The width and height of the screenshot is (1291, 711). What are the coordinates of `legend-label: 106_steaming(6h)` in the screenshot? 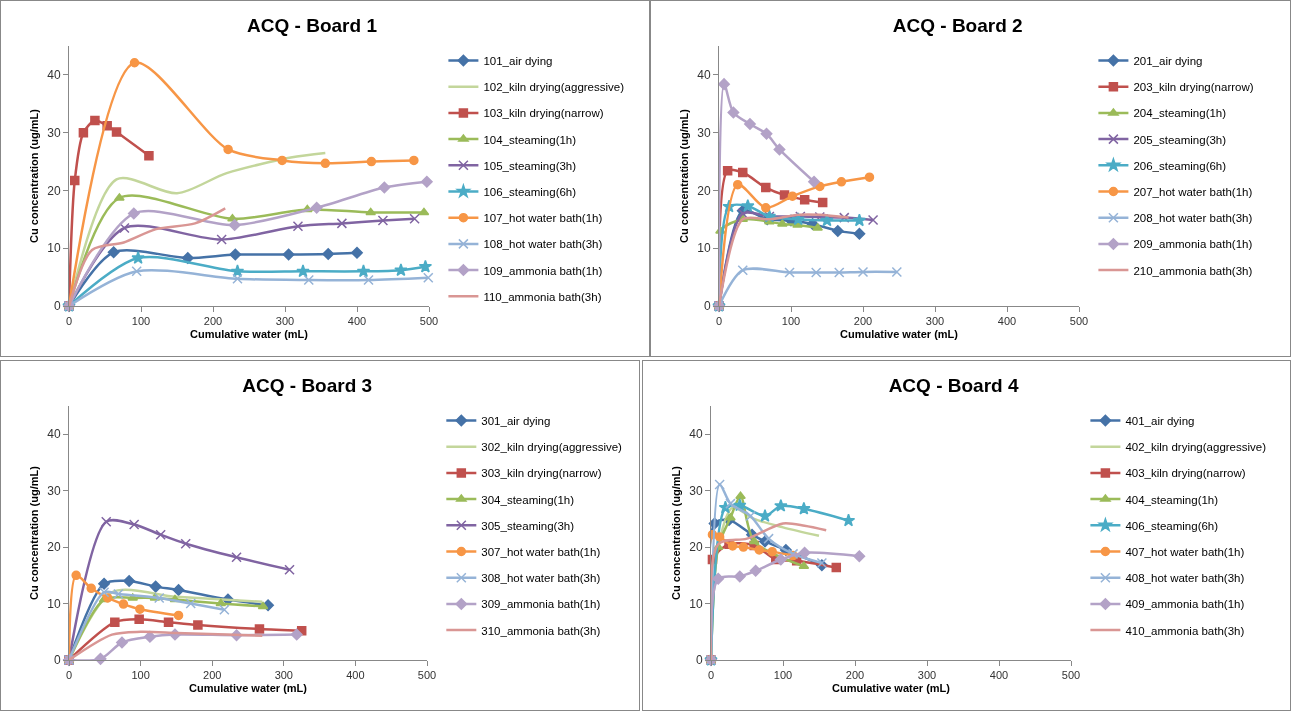 It's located at (530, 191).